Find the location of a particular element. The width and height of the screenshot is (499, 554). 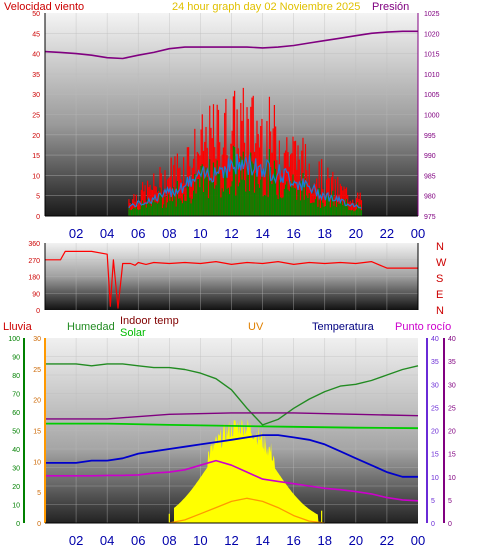

rain-tick-label: 50 is located at coordinates (16, 432).